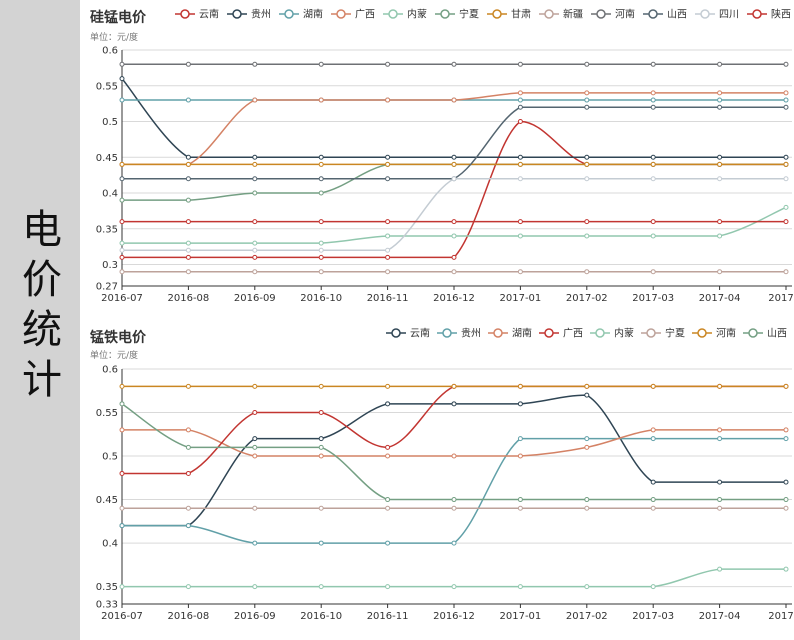 This screenshot has height=640, width=794. Describe the element at coordinates (509, 14) in the screenshot. I see `chart1-legend-item-7: 甘肃` at that location.